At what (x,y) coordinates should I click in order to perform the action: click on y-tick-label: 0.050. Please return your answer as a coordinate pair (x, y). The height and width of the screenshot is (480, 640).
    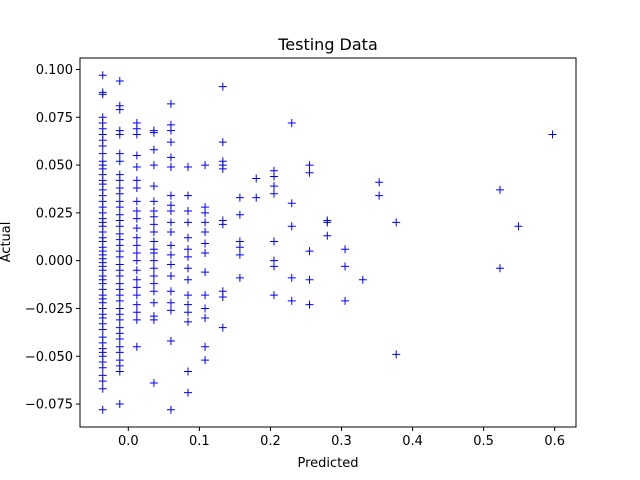
    Looking at the image, I should click on (54, 166).